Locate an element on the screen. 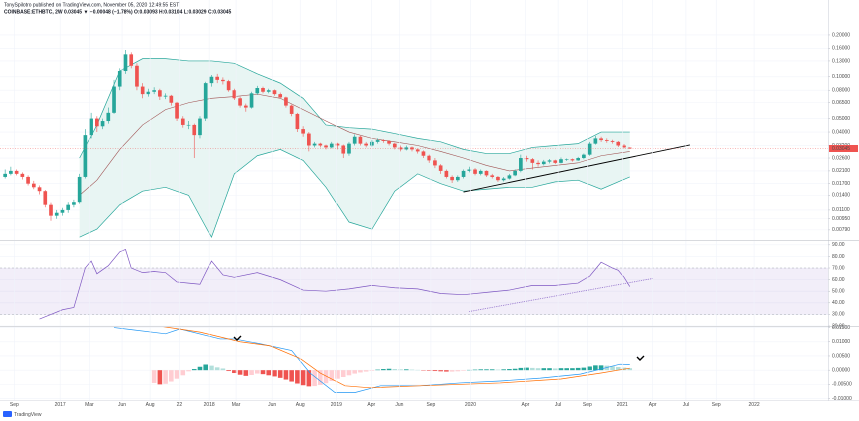  x-tick-label: 2022 is located at coordinates (754, 405).